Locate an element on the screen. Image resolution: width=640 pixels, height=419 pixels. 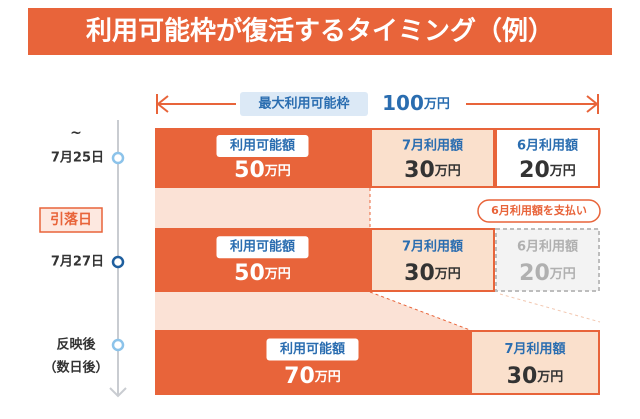
note-box is located at coordinates (539, 211).